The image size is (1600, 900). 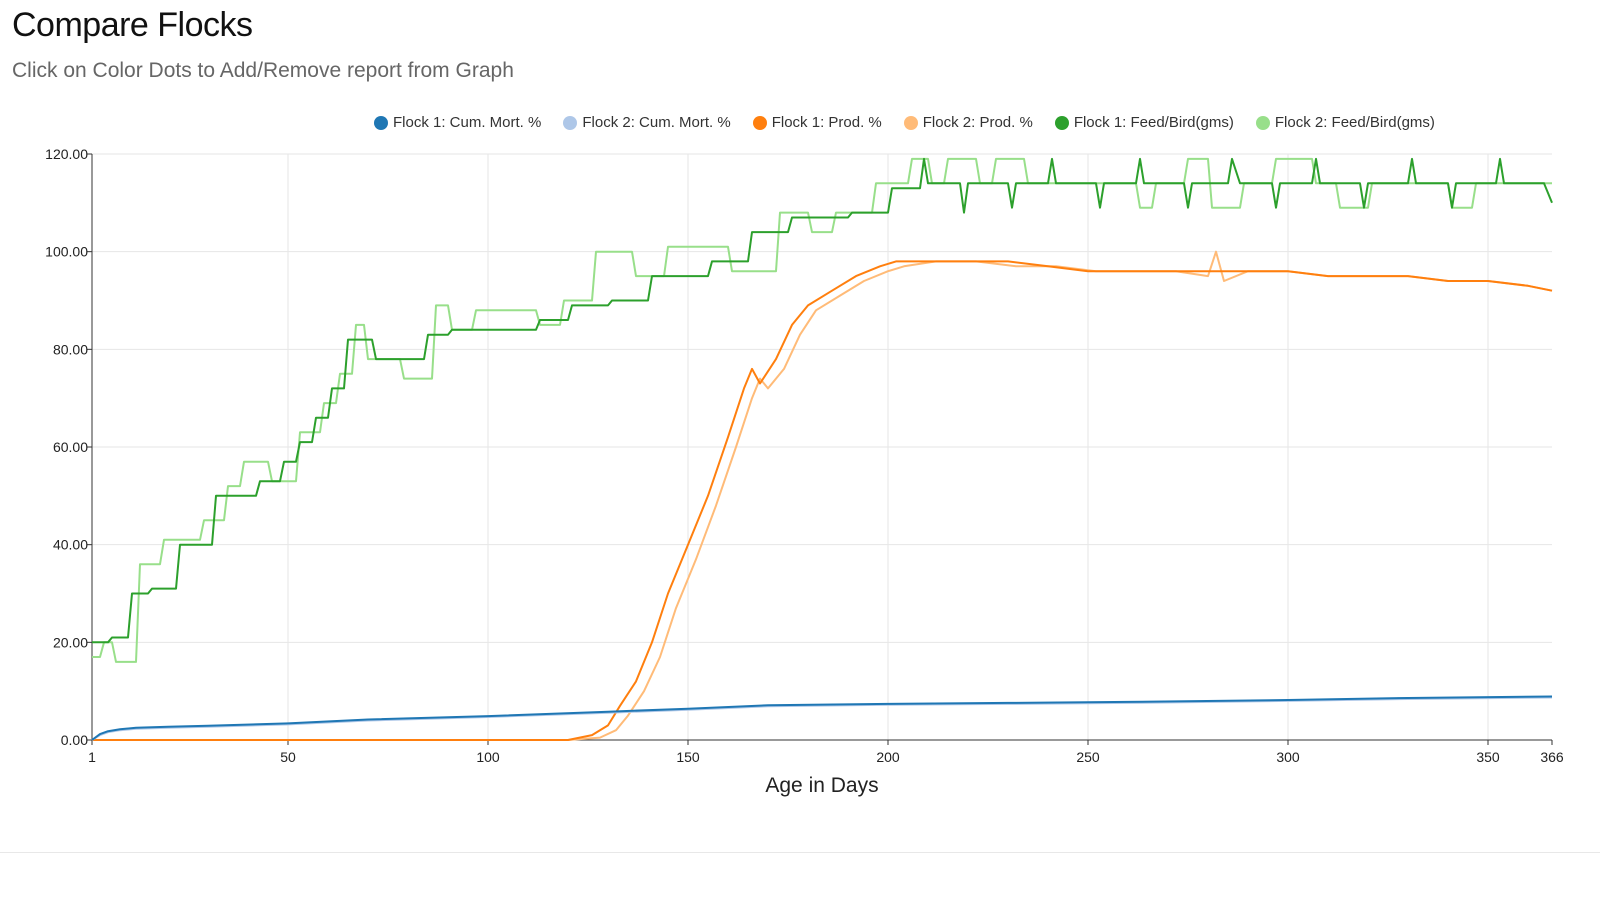 What do you see at coordinates (821, 785) in the screenshot?
I see `x-axis-title: Age in Days` at bounding box center [821, 785].